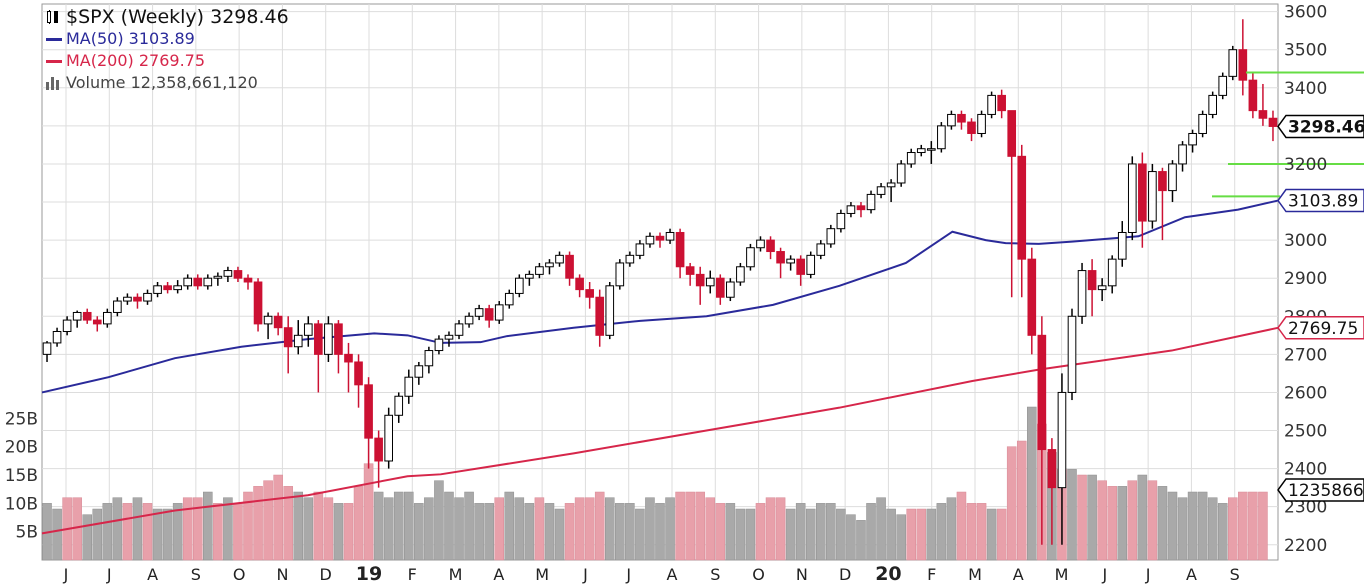 The width and height of the screenshot is (1364, 586). I want to click on ma200-tag-box, so click(1320, 328).